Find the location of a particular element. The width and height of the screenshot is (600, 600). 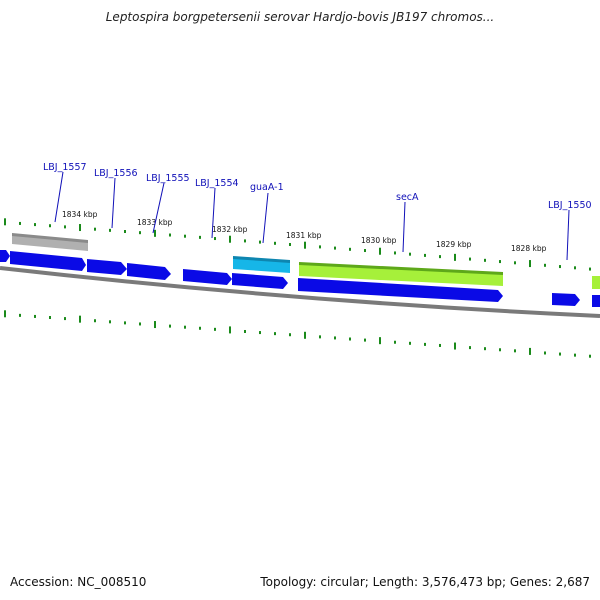

gene-label: LBJ_1554 is located at coordinates (217, 183).